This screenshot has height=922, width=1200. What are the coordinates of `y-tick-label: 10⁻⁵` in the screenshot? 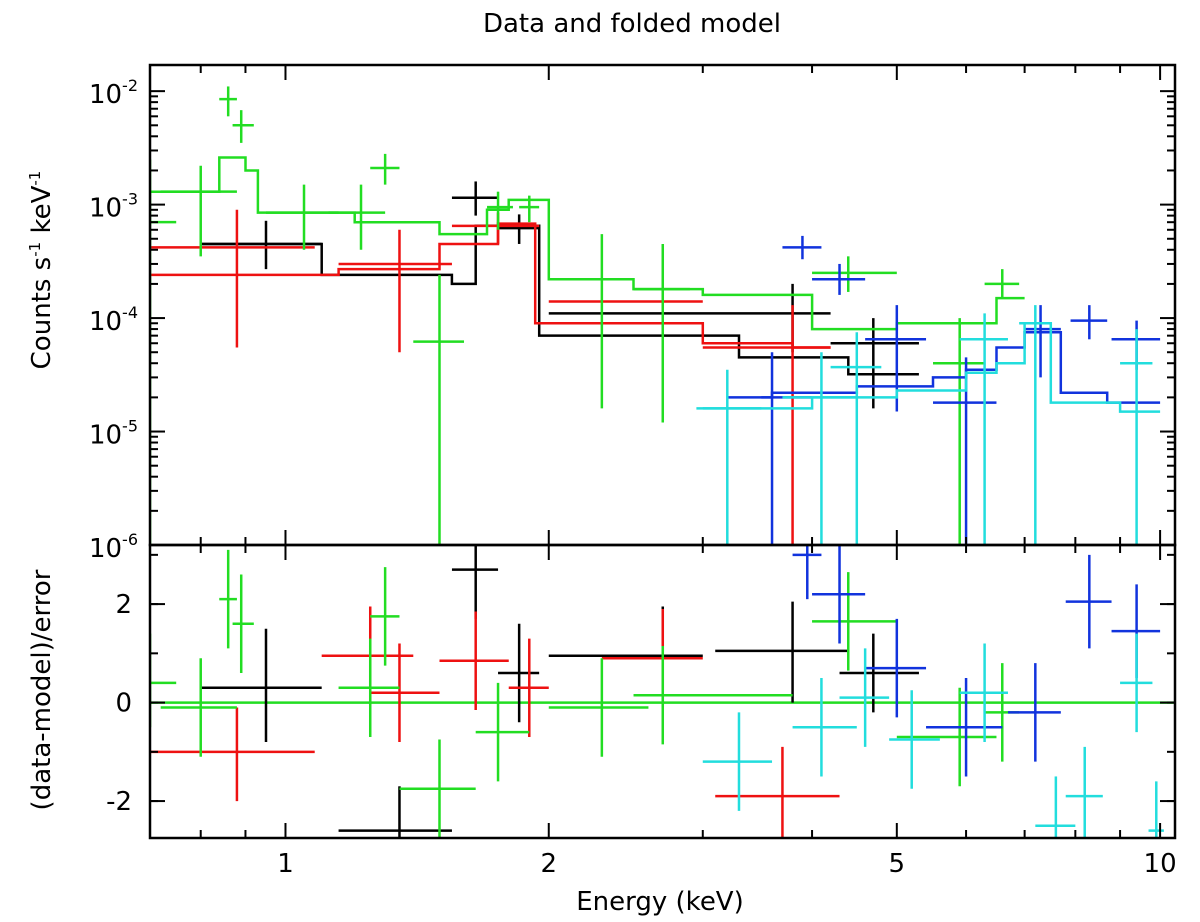 It's located at (113, 434).